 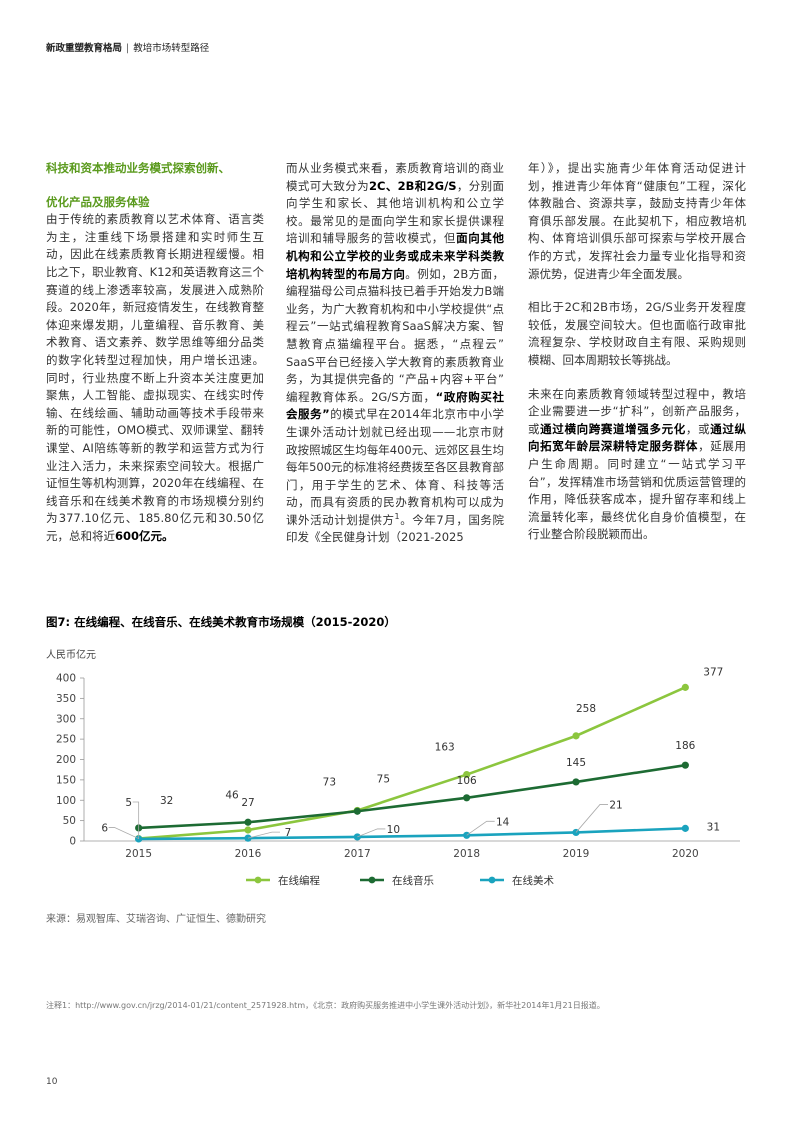 I want to click on footnote-ref: 1, so click(x=397, y=517).